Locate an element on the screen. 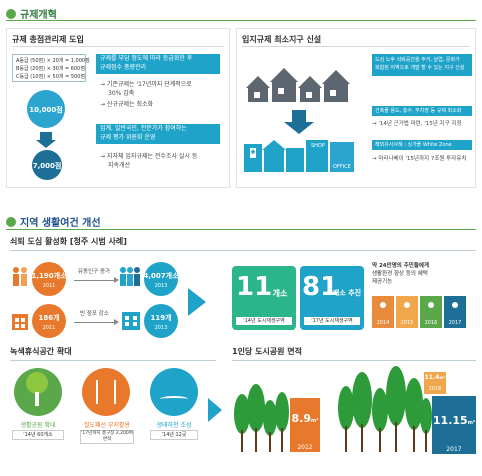  bar-line: 업계, 일반국민, 전문가가 참여하는 is located at coordinates (143, 128).